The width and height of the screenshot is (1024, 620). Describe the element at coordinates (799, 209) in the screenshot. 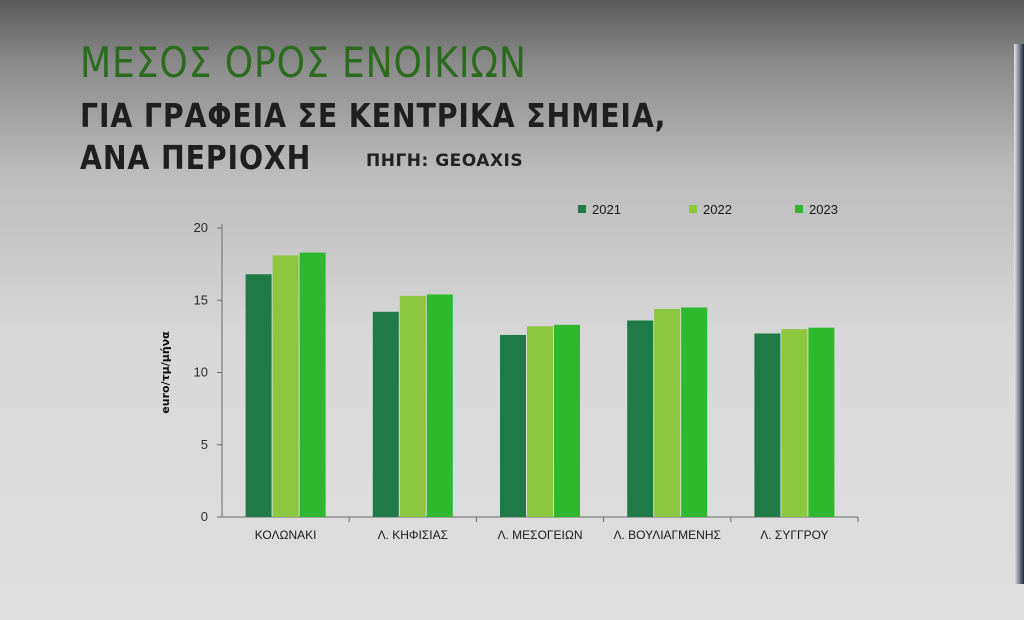

I see `legend-swatch-2023` at that location.